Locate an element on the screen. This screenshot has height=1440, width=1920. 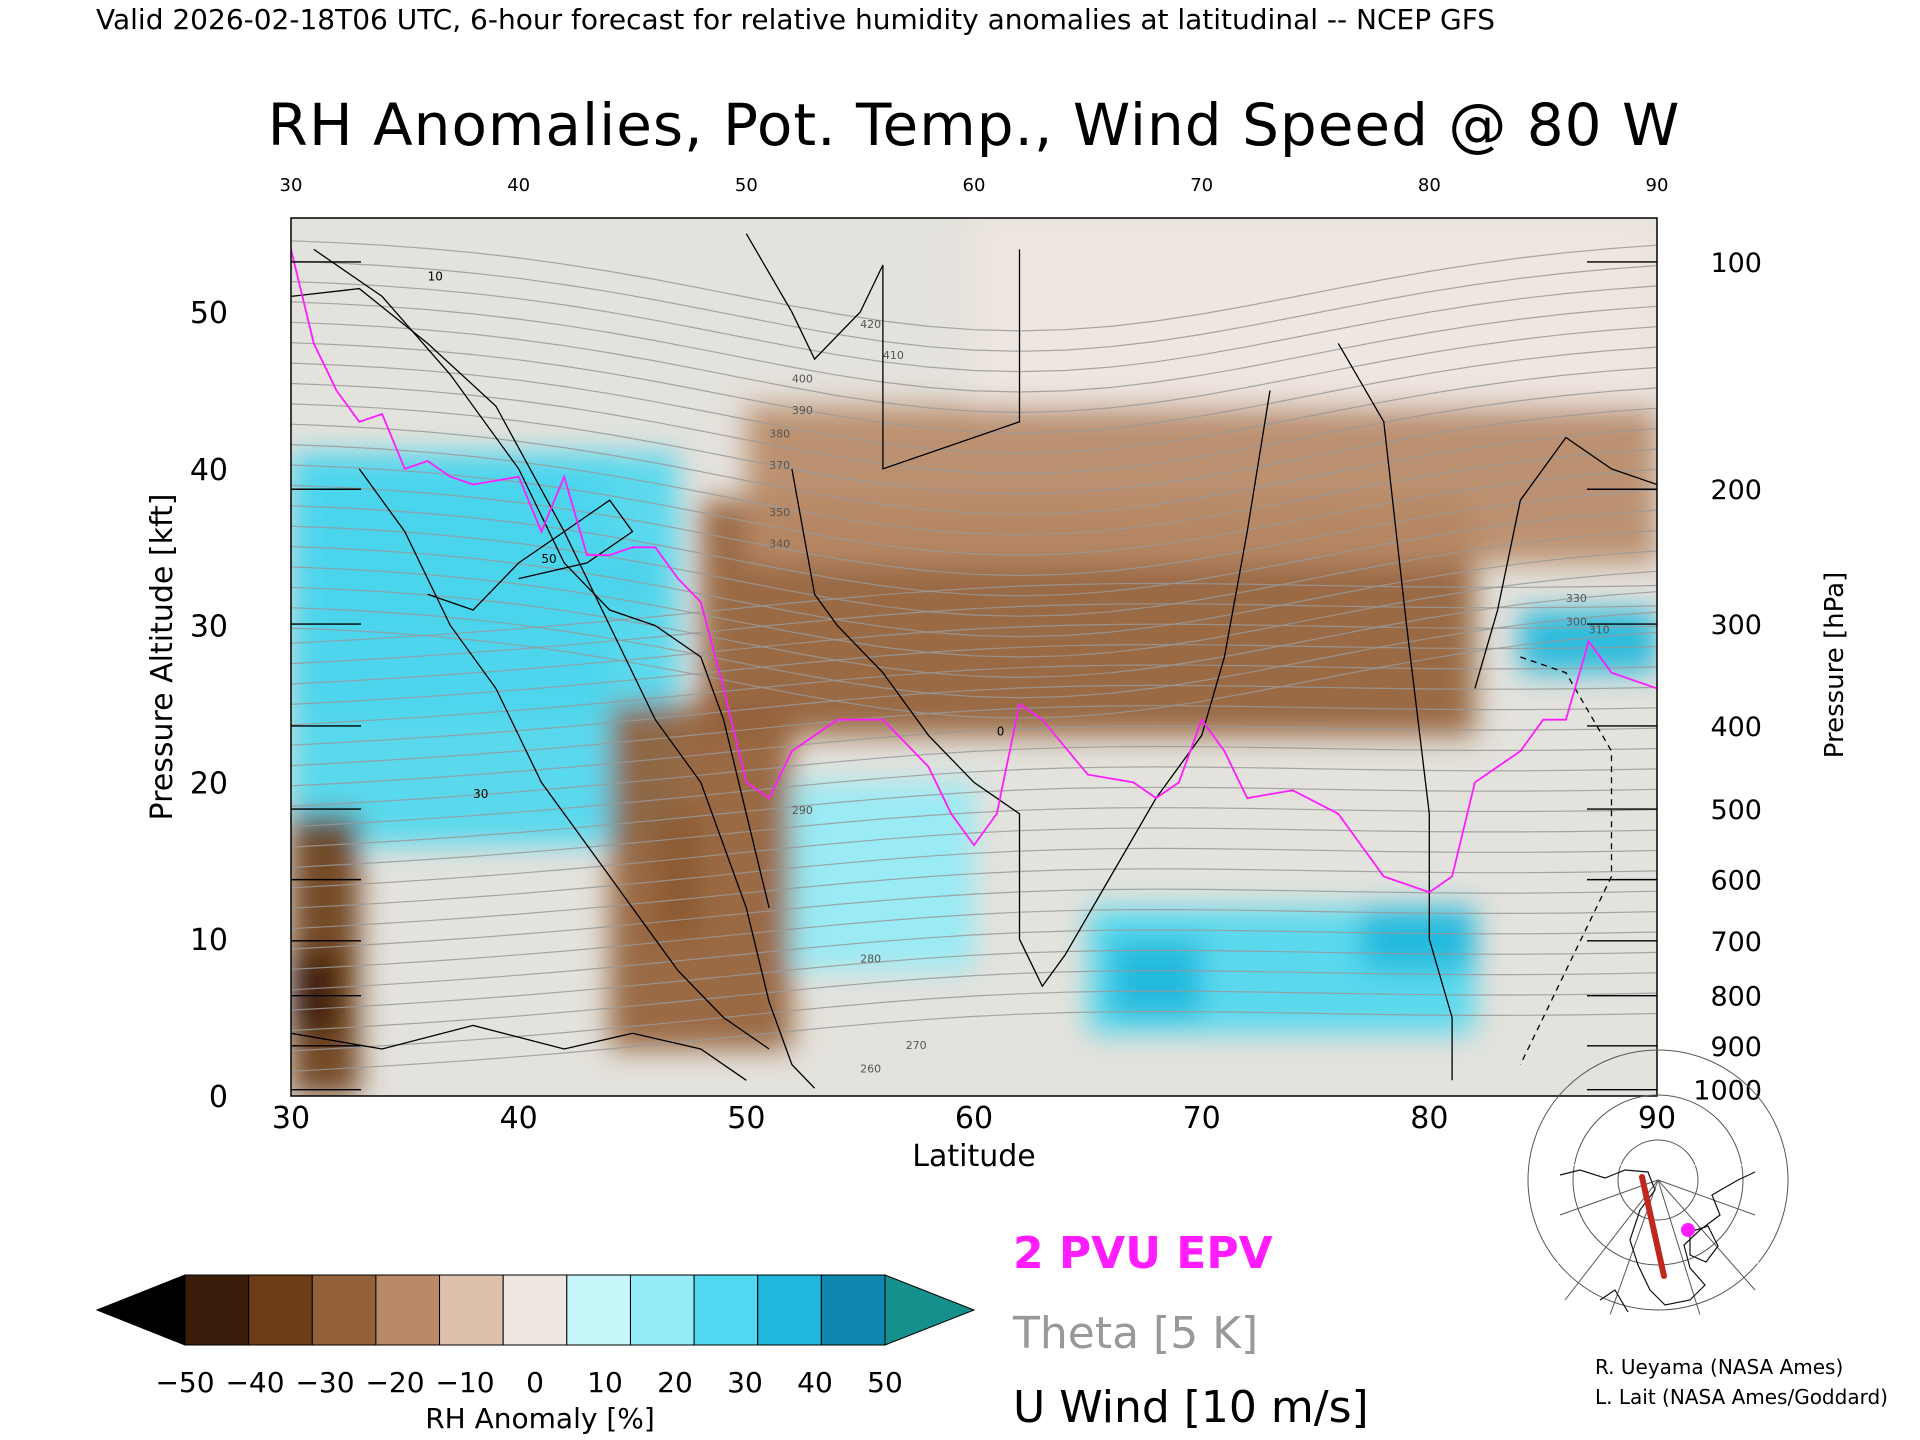
y-axis-label: Pressure Altitude [kft] is located at coordinates (162, 657).